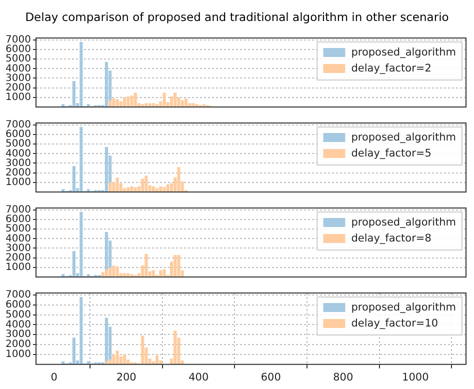 The width and height of the screenshot is (474, 389). What do you see at coordinates (394, 324) in the screenshot?
I see `legend-label: delay_factor=10` at bounding box center [394, 324].